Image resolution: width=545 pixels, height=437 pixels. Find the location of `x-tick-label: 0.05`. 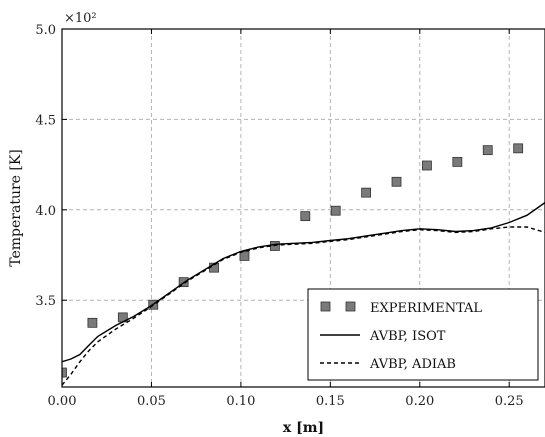

x-tick-label: 0.05 is located at coordinates (151, 401).